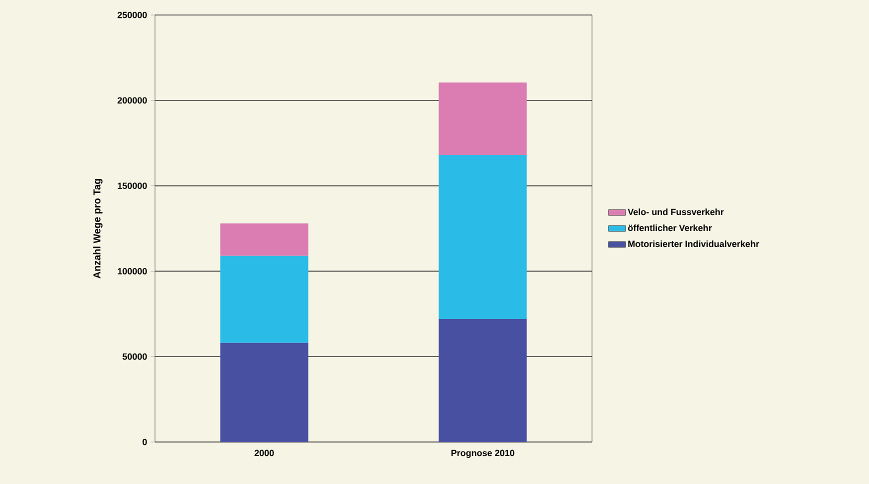 The height and width of the screenshot is (484, 869). What do you see at coordinates (132, 15) in the screenshot?
I see `y-tick-label: 250000` at bounding box center [132, 15].